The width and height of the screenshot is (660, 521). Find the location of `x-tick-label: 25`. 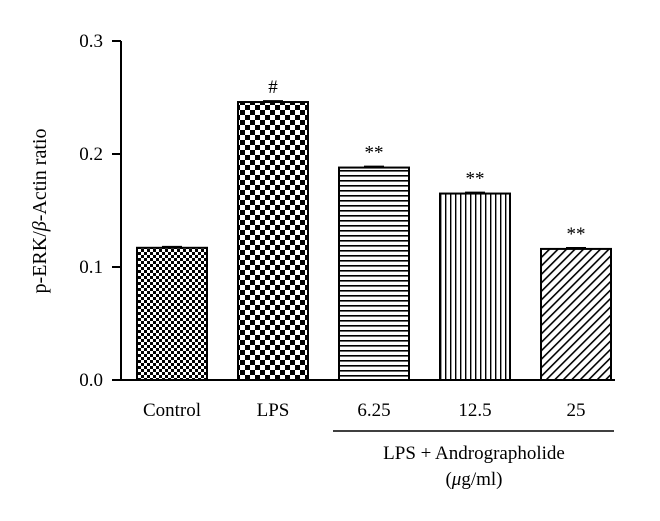

x-tick-label: 25 is located at coordinates (576, 410).